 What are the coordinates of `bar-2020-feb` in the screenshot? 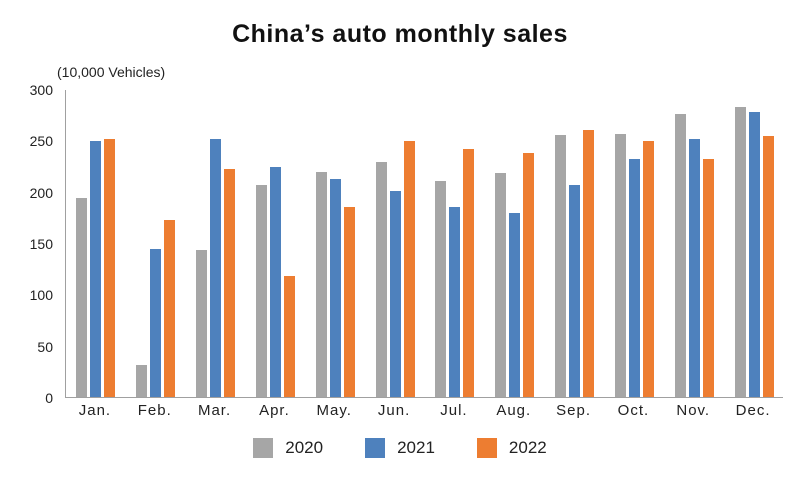 It's located at (142, 381).